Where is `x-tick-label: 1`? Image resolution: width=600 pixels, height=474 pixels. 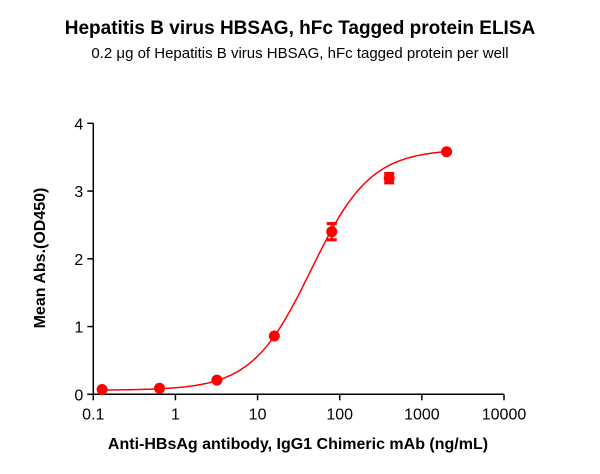
x-tick-label: 1 is located at coordinates (175, 414).